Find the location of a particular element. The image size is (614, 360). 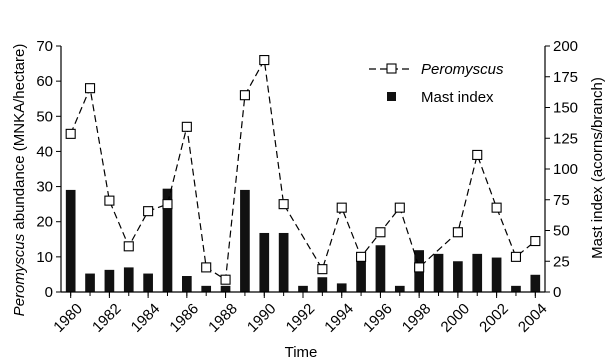

y-right-tick-label: 125 is located at coordinates (565, 138).